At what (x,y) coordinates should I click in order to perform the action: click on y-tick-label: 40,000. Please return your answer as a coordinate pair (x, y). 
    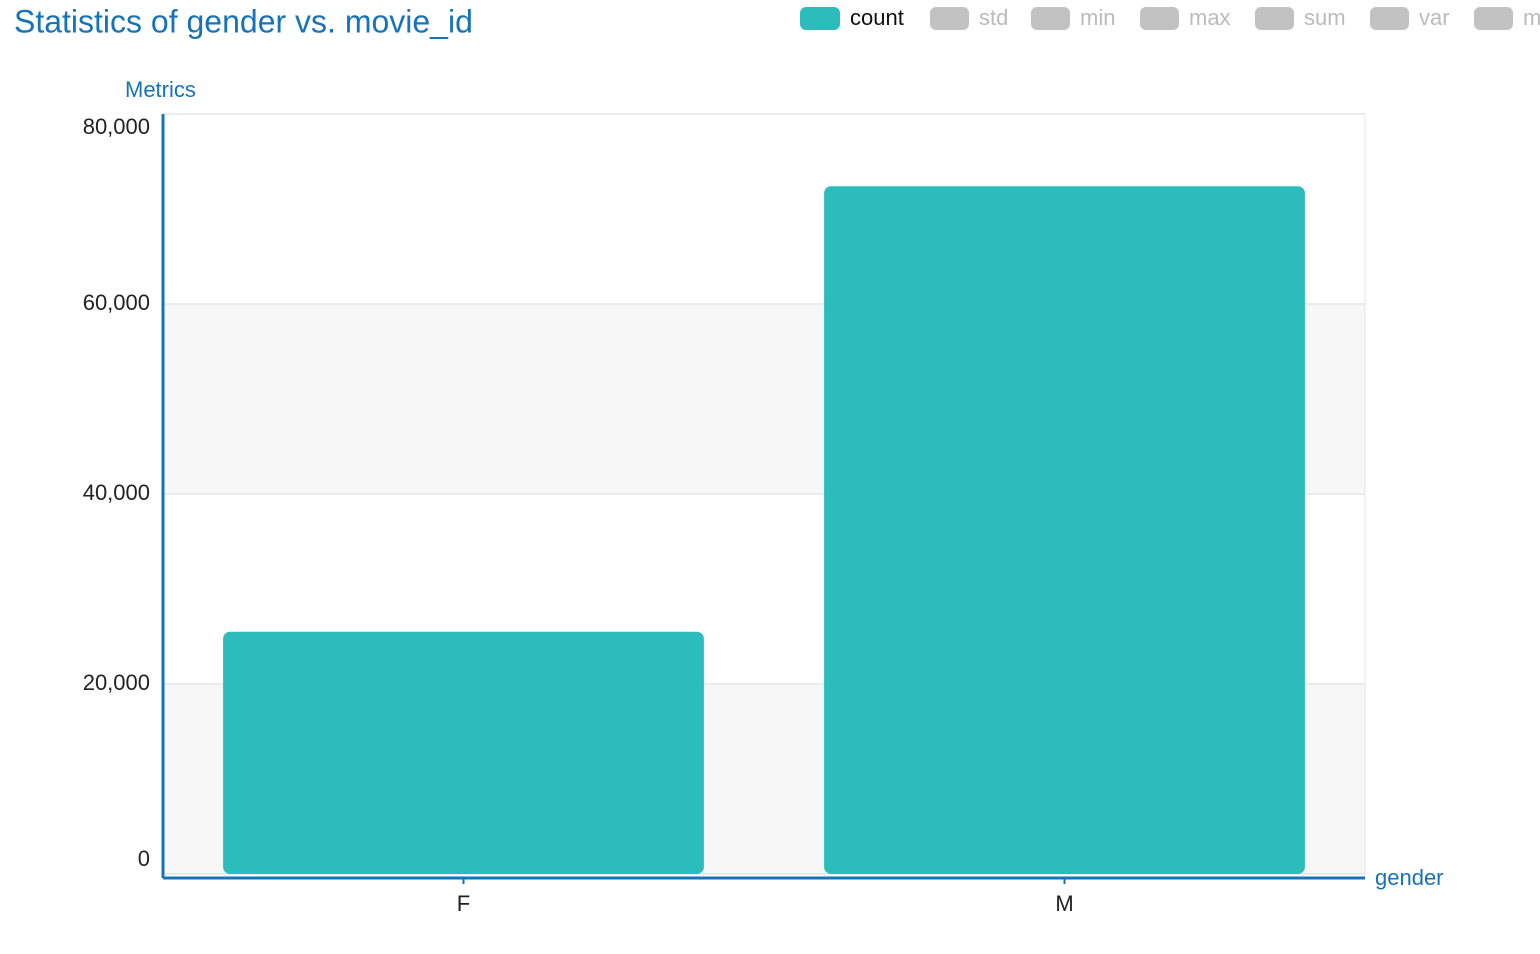
    Looking at the image, I should click on (116, 492).